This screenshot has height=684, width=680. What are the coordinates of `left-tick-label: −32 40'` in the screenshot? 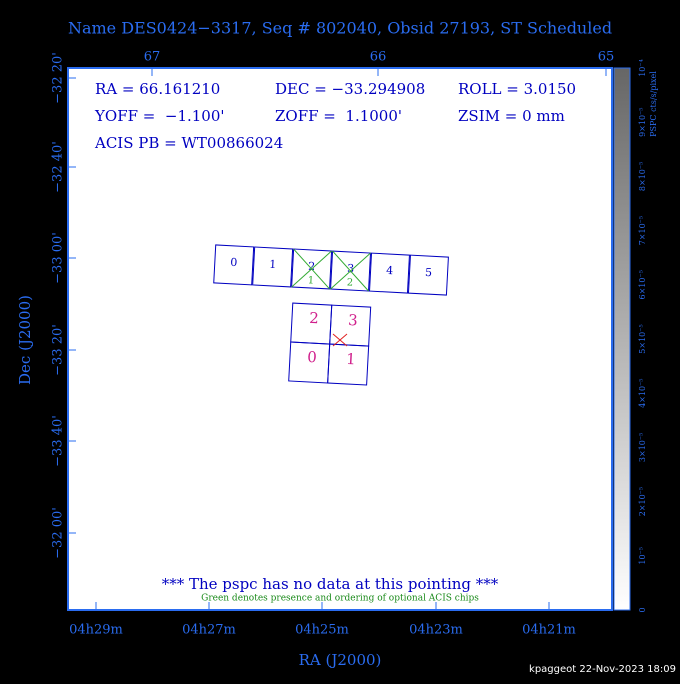 It's located at (58, 167).